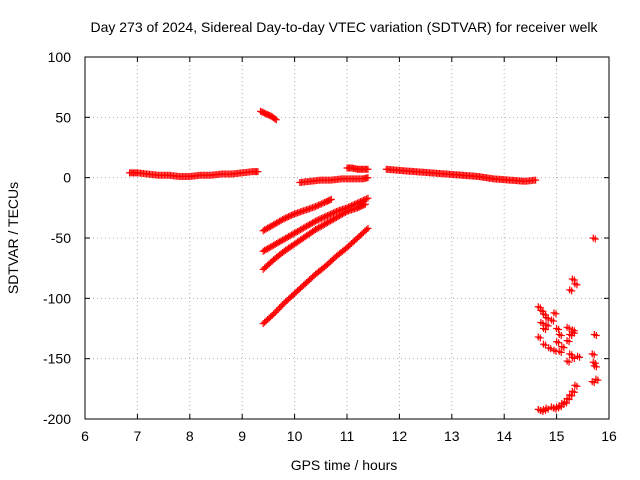 The width and height of the screenshot is (640, 480). I want to click on x-tick-label: 14, so click(504, 436).